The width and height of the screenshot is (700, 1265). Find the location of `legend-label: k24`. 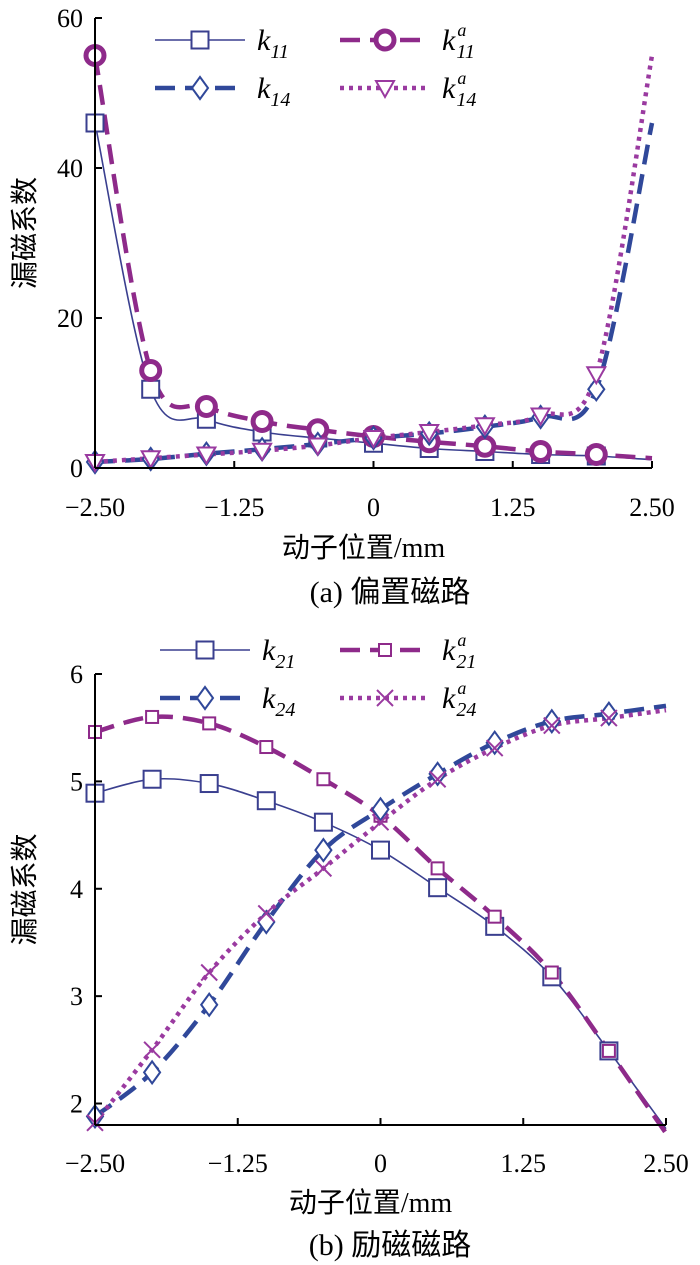

legend-label: k24 is located at coordinates (278, 701).